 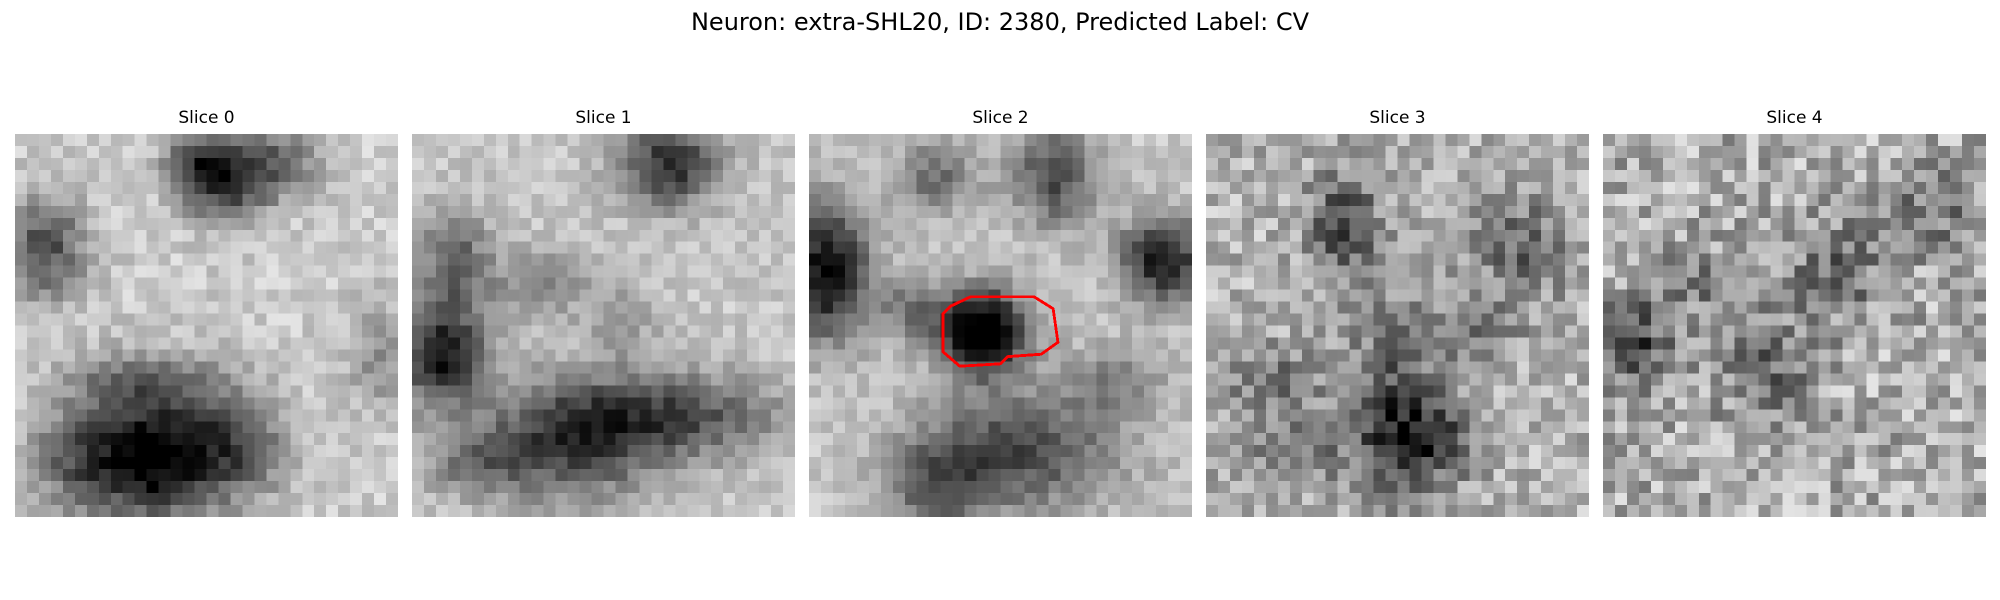 What do you see at coordinates (1000, 331) in the screenshot?
I see `roi-contour` at bounding box center [1000, 331].